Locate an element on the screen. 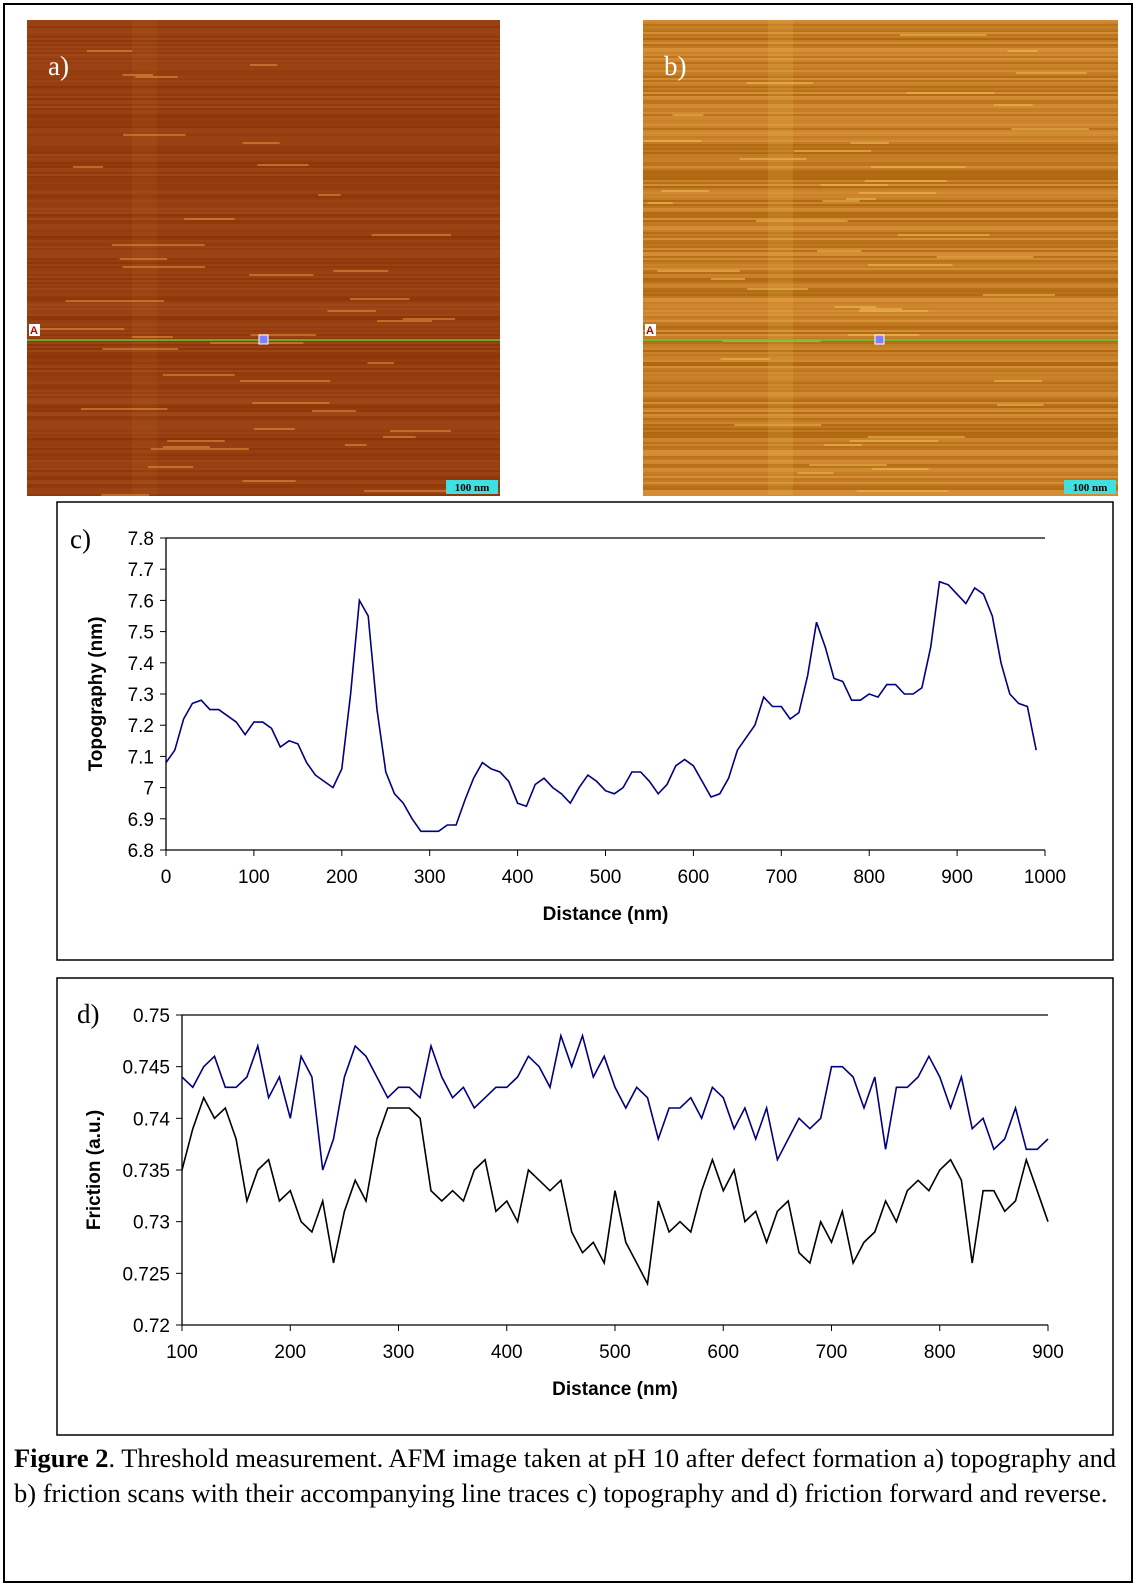 The width and height of the screenshot is (1139, 1587). y-tick-label: 7.3 is located at coordinates (141, 695).